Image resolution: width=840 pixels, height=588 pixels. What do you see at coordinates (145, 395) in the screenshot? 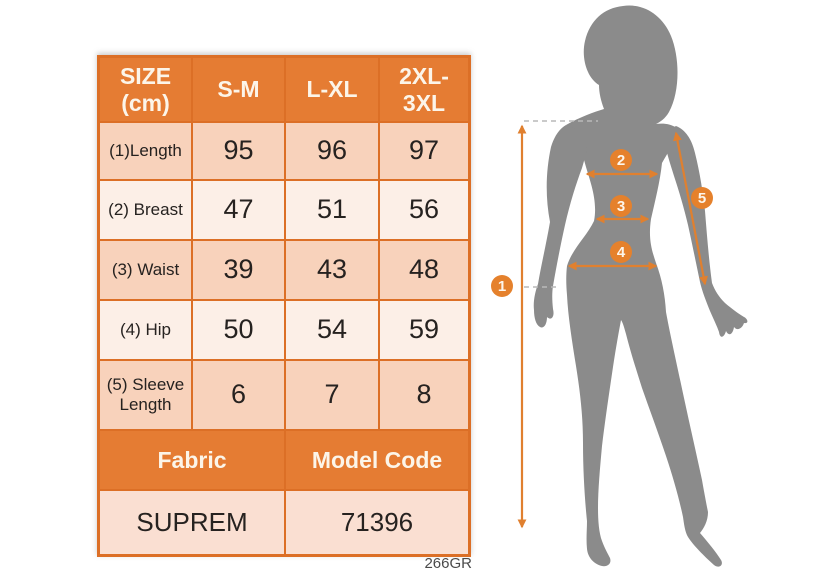
I see `row-label-sleeve-length: (5) Sleeve Length` at bounding box center [145, 395].